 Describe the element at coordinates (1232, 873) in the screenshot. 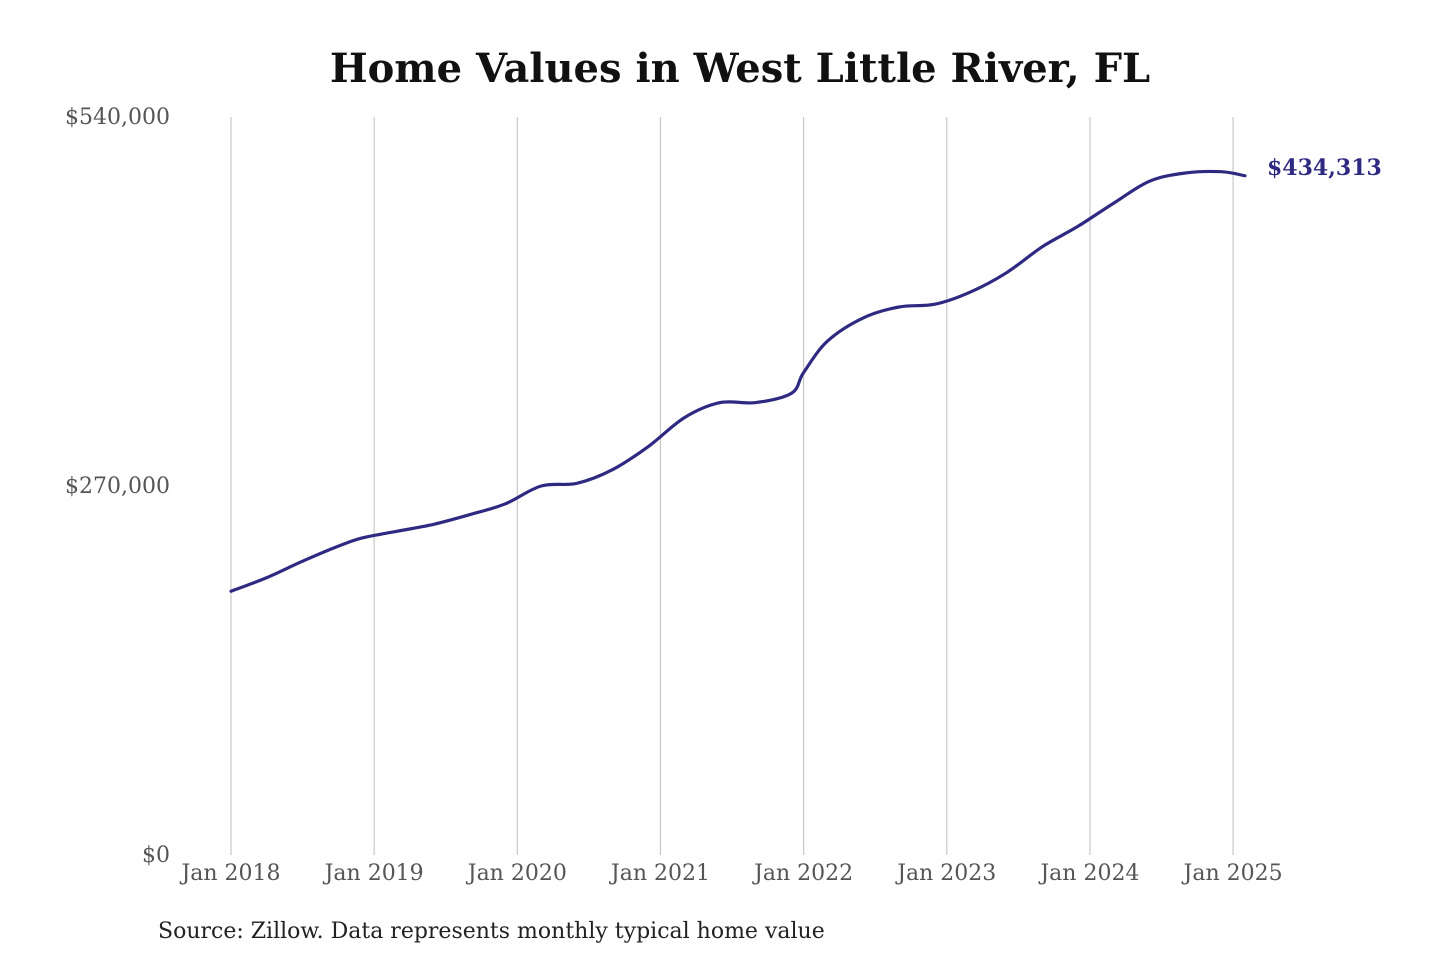

I see `x-tick-label: Jan 2025` at that location.